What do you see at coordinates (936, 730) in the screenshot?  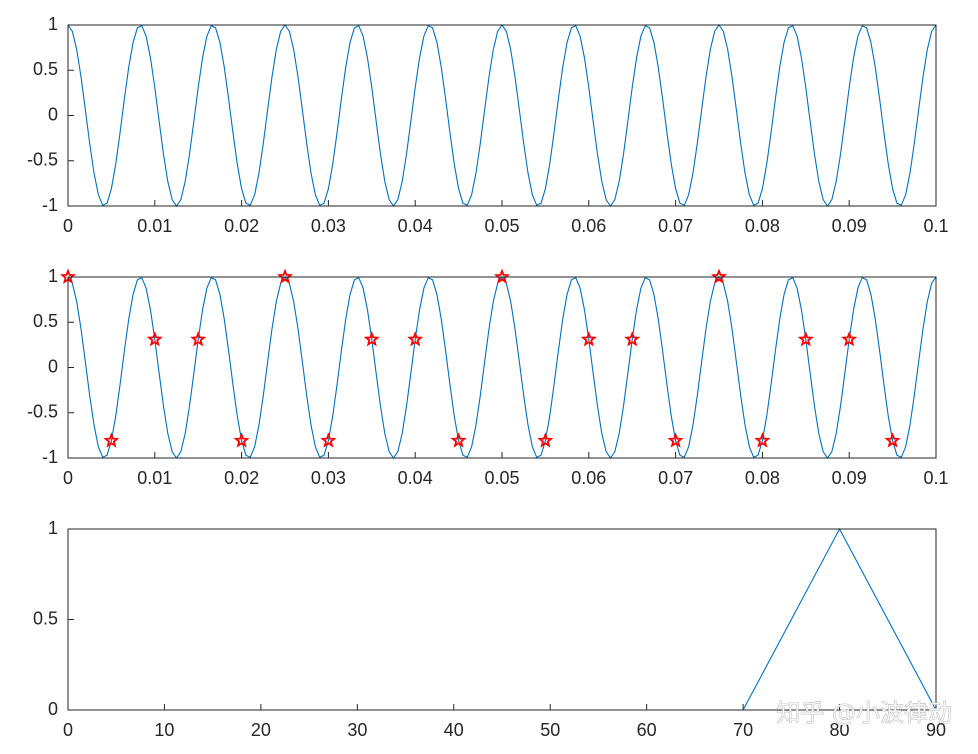 I see `x-tick-label: 90` at bounding box center [936, 730].